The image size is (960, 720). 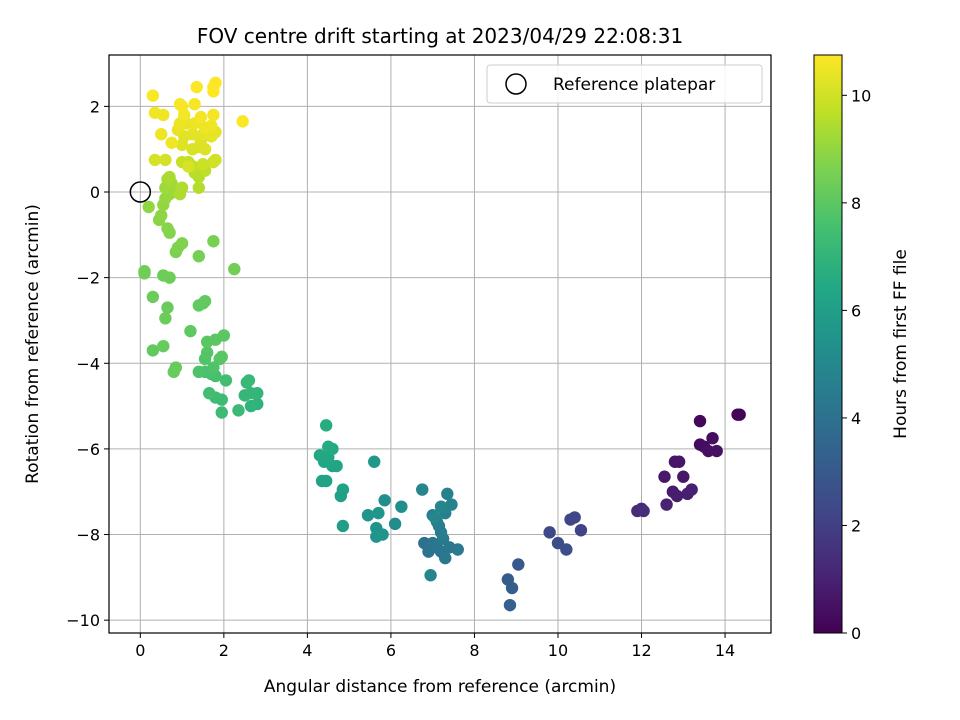 I want to click on x-tick-label: 12, so click(x=641, y=650).